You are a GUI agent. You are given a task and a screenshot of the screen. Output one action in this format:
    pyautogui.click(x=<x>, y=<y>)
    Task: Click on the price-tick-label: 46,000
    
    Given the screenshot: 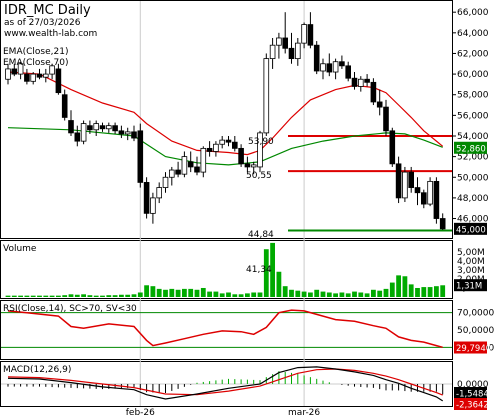 What is the action you would take?
    pyautogui.click(x=473, y=220)
    